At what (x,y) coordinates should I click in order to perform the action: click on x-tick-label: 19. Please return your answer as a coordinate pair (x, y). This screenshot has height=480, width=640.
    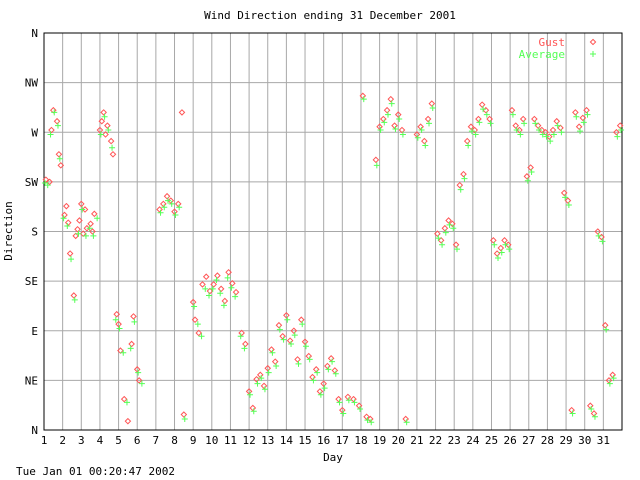
    Looking at the image, I should click on (379, 440).